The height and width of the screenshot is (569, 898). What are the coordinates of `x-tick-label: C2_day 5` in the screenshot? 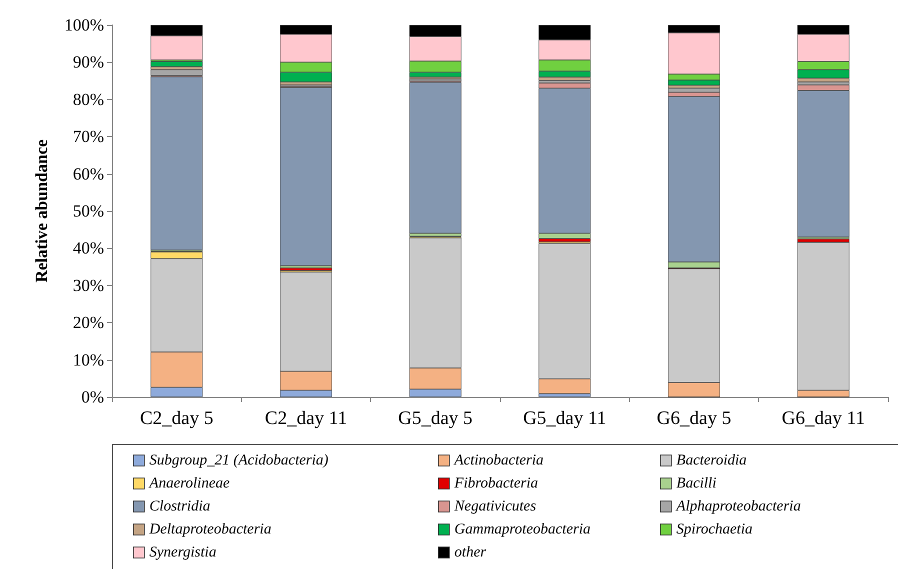 It's located at (177, 418).